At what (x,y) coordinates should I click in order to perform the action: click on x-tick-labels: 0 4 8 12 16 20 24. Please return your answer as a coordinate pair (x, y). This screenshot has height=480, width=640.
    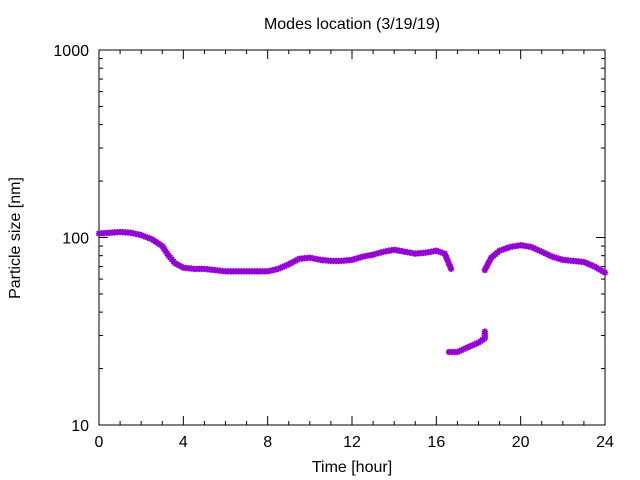
    Looking at the image, I should click on (354, 442).